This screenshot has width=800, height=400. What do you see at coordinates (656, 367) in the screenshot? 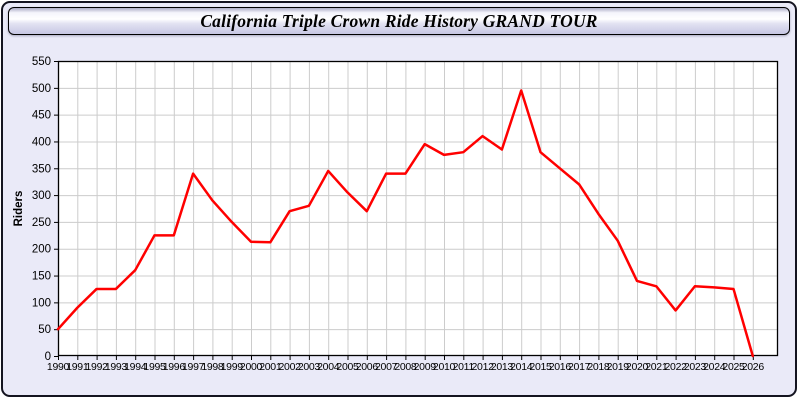
I see `x-tick-label: 2021` at bounding box center [656, 367].